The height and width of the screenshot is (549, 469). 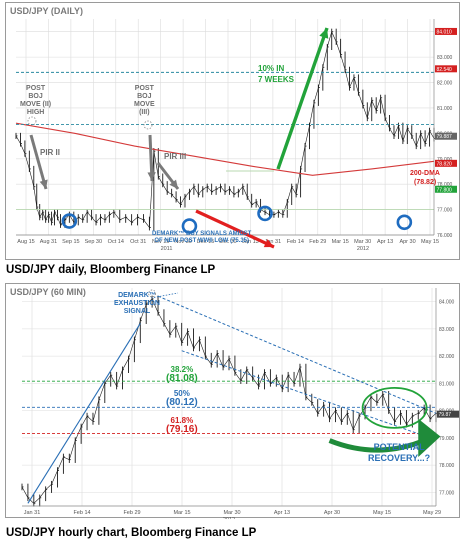 What do you see at coordinates (205, 242) in the screenshot?
I see `x-tick-label: Dec 15` at bounding box center [205, 242].